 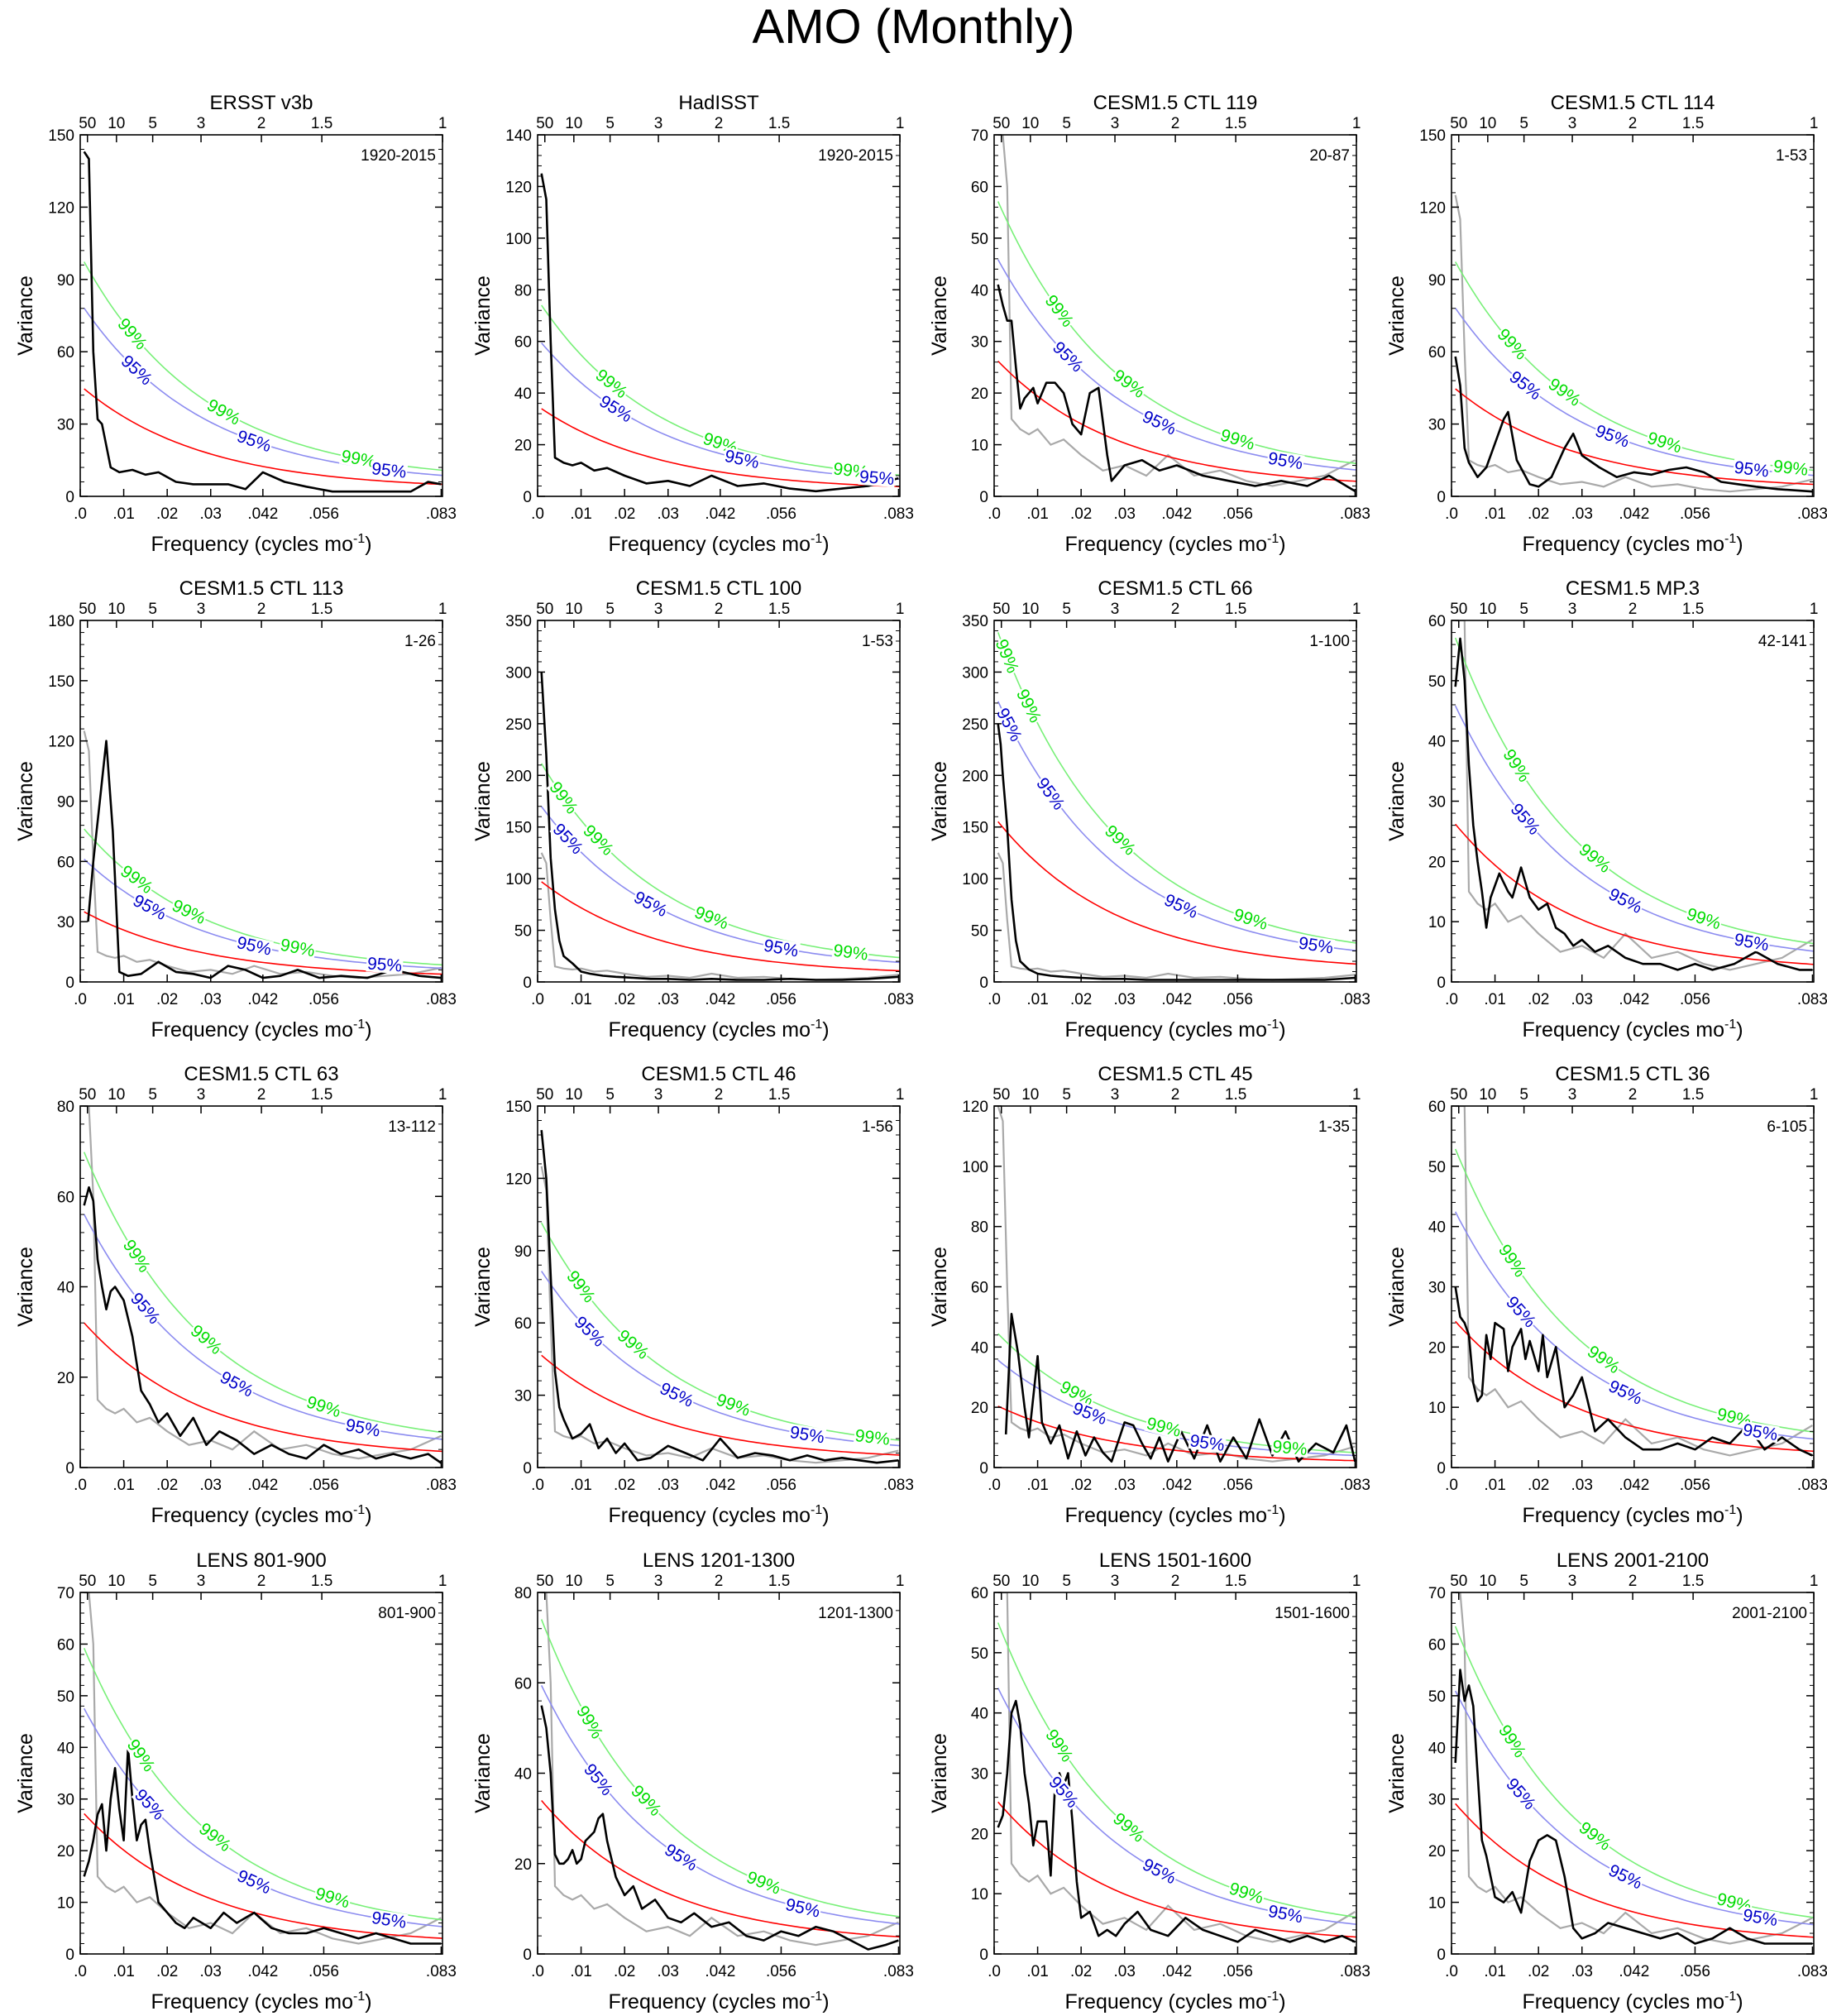 I want to click on x-tick-label: .083, so click(x=898, y=514).